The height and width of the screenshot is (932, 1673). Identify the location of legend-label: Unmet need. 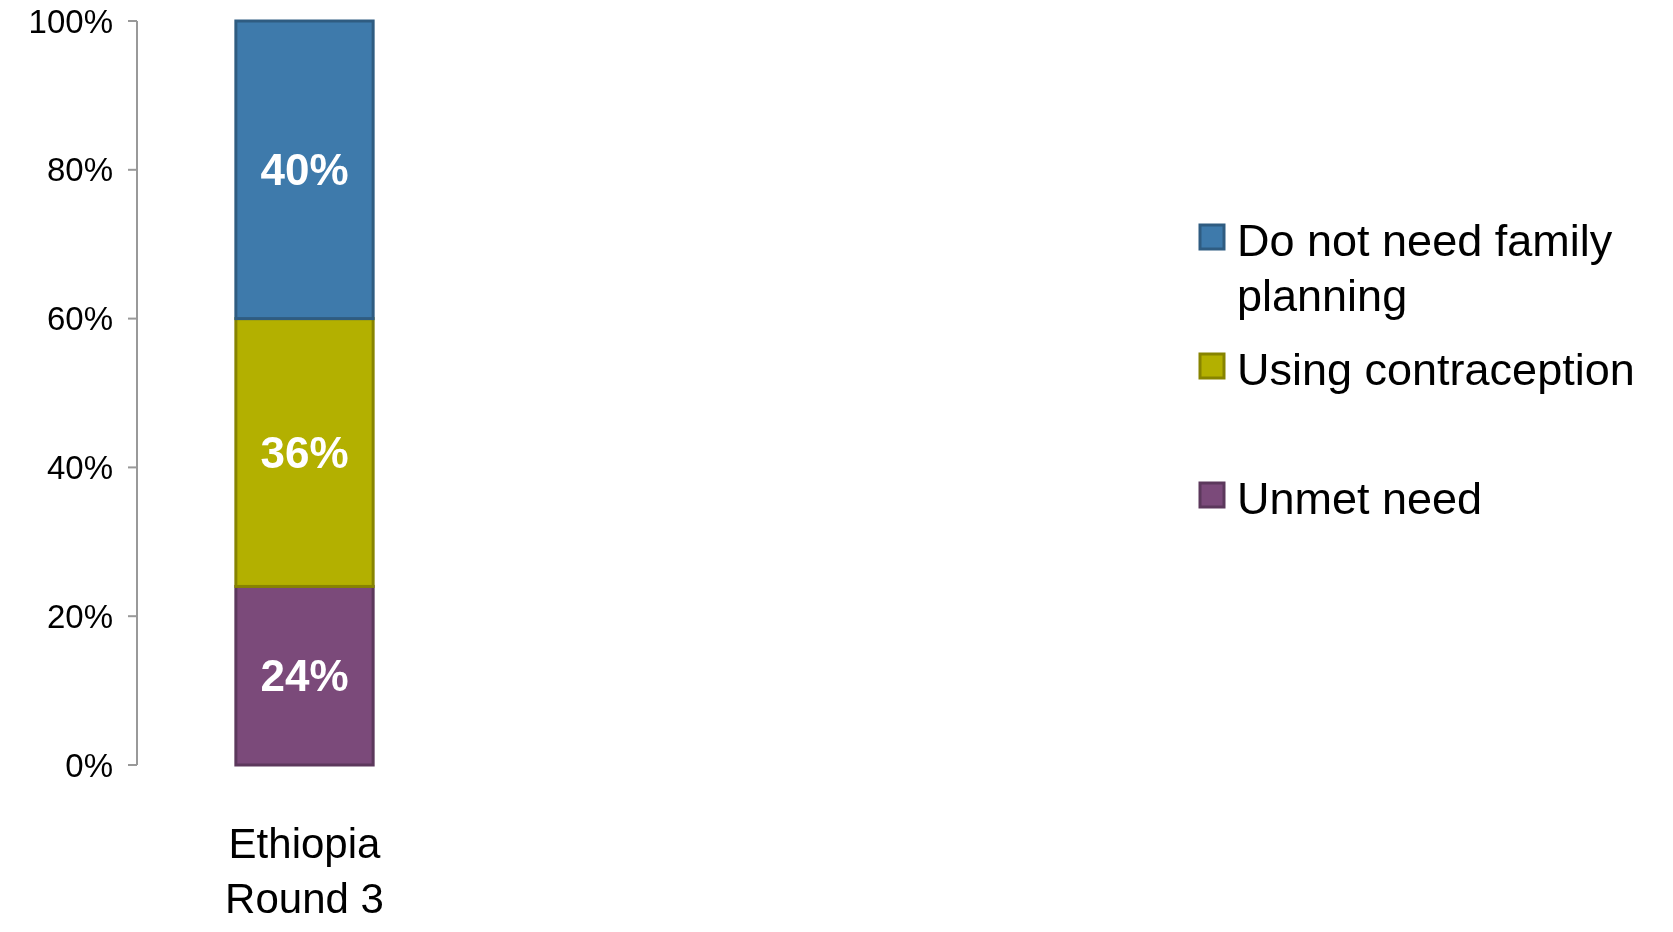
(1360, 498).